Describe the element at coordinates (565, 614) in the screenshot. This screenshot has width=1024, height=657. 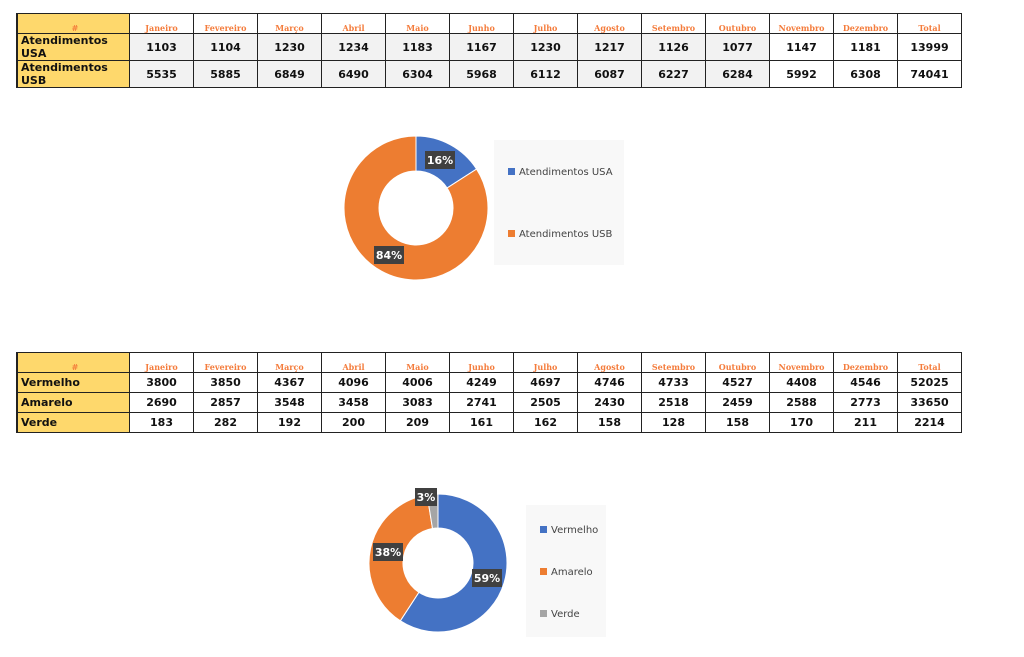
I see `legend-label: Verde` at that location.